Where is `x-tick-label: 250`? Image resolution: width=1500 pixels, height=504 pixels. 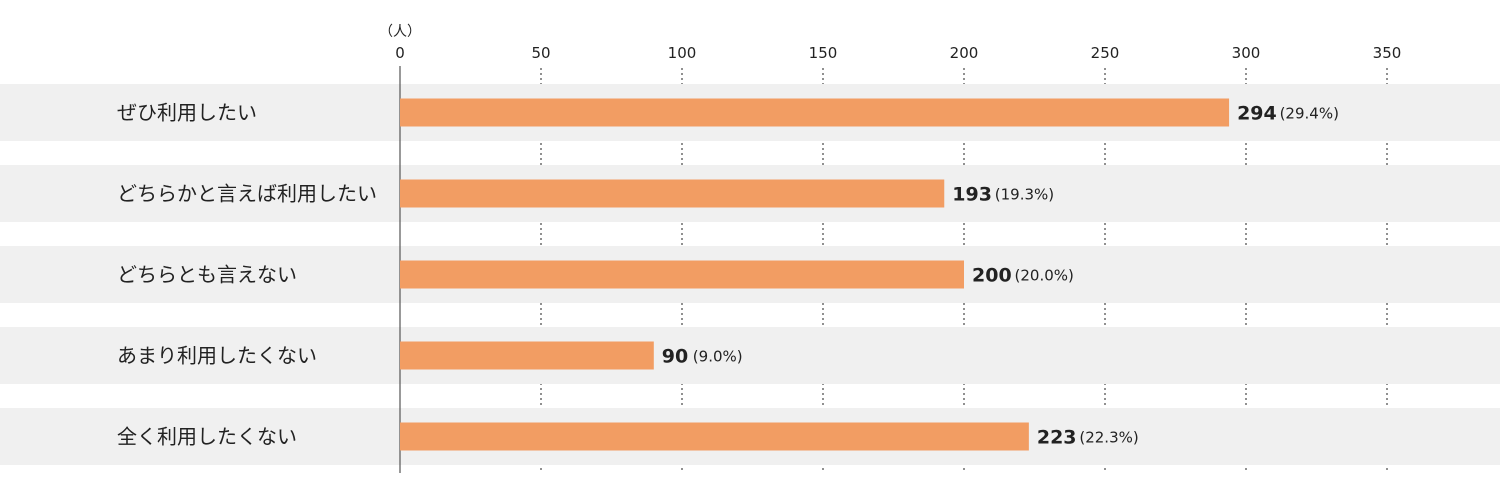 x-tick-label: 250 is located at coordinates (1105, 53).